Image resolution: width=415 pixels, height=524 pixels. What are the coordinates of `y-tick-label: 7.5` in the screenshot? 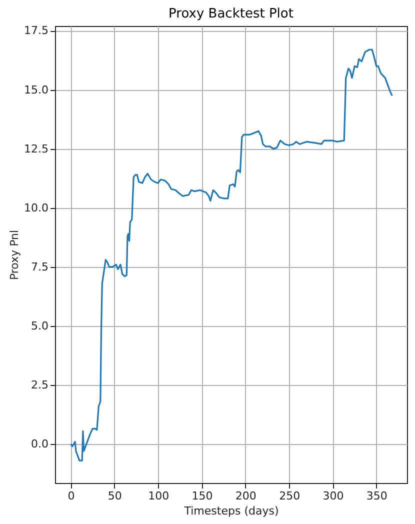 It's located at (39, 267).